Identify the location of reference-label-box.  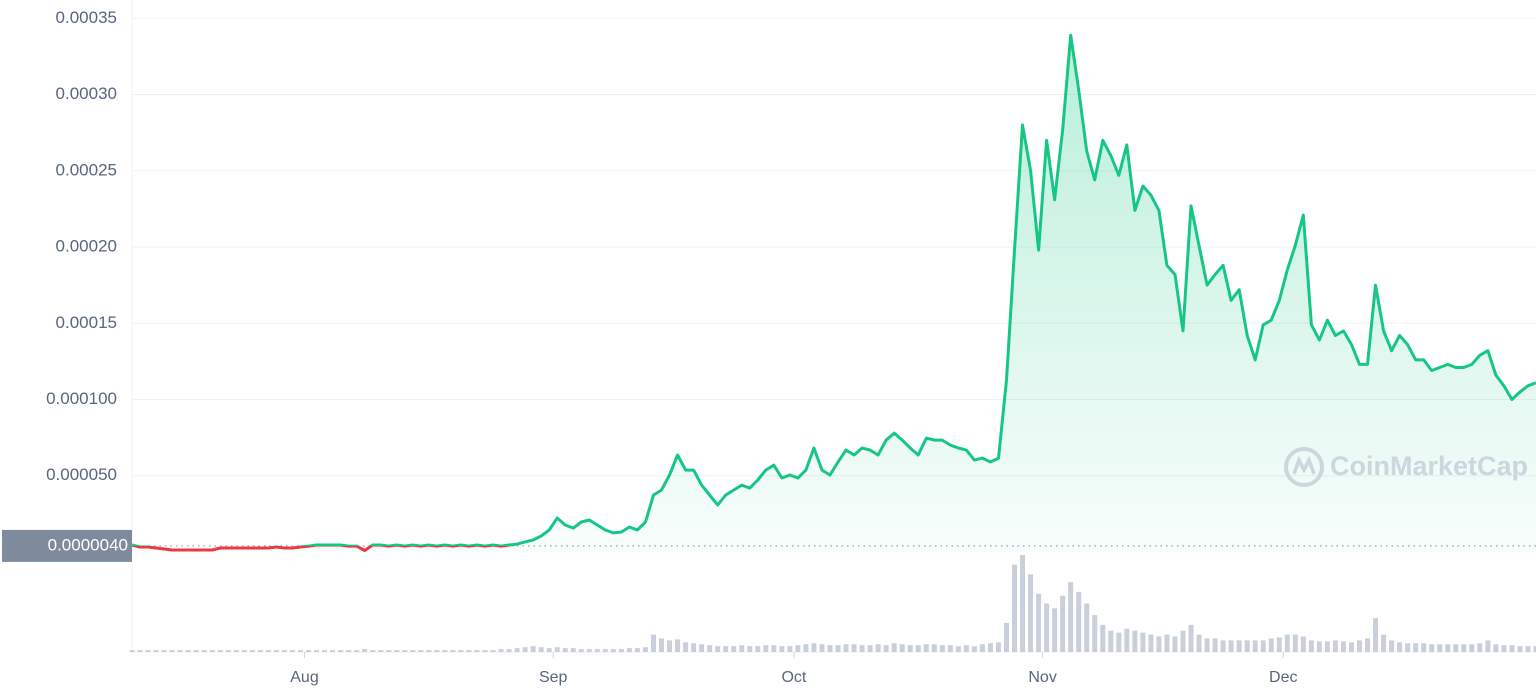
(67, 545).